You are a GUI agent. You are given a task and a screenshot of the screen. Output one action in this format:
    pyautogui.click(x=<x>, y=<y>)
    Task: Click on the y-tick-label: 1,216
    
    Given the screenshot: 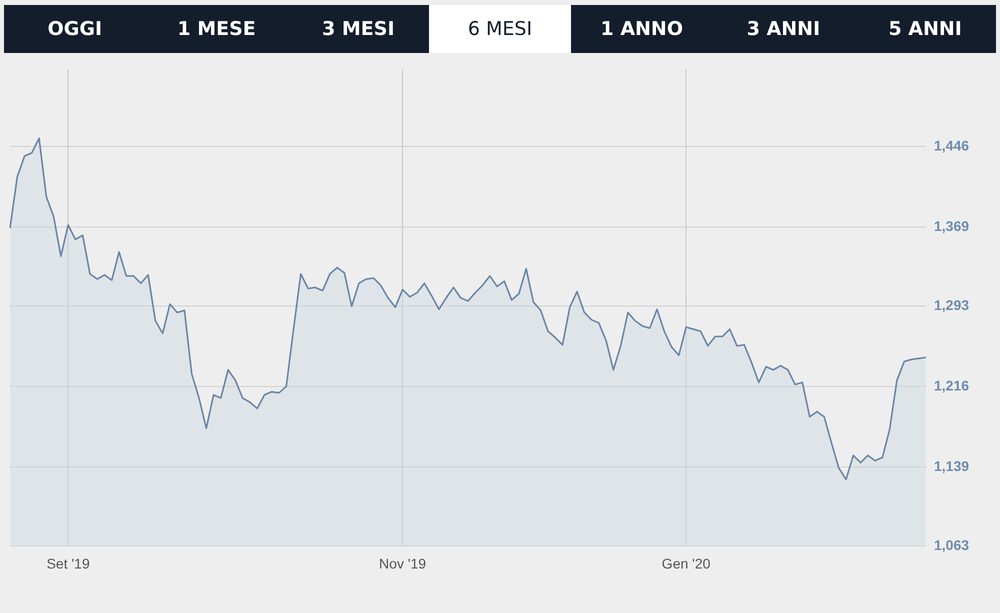 What is the action you would take?
    pyautogui.click(x=952, y=385)
    